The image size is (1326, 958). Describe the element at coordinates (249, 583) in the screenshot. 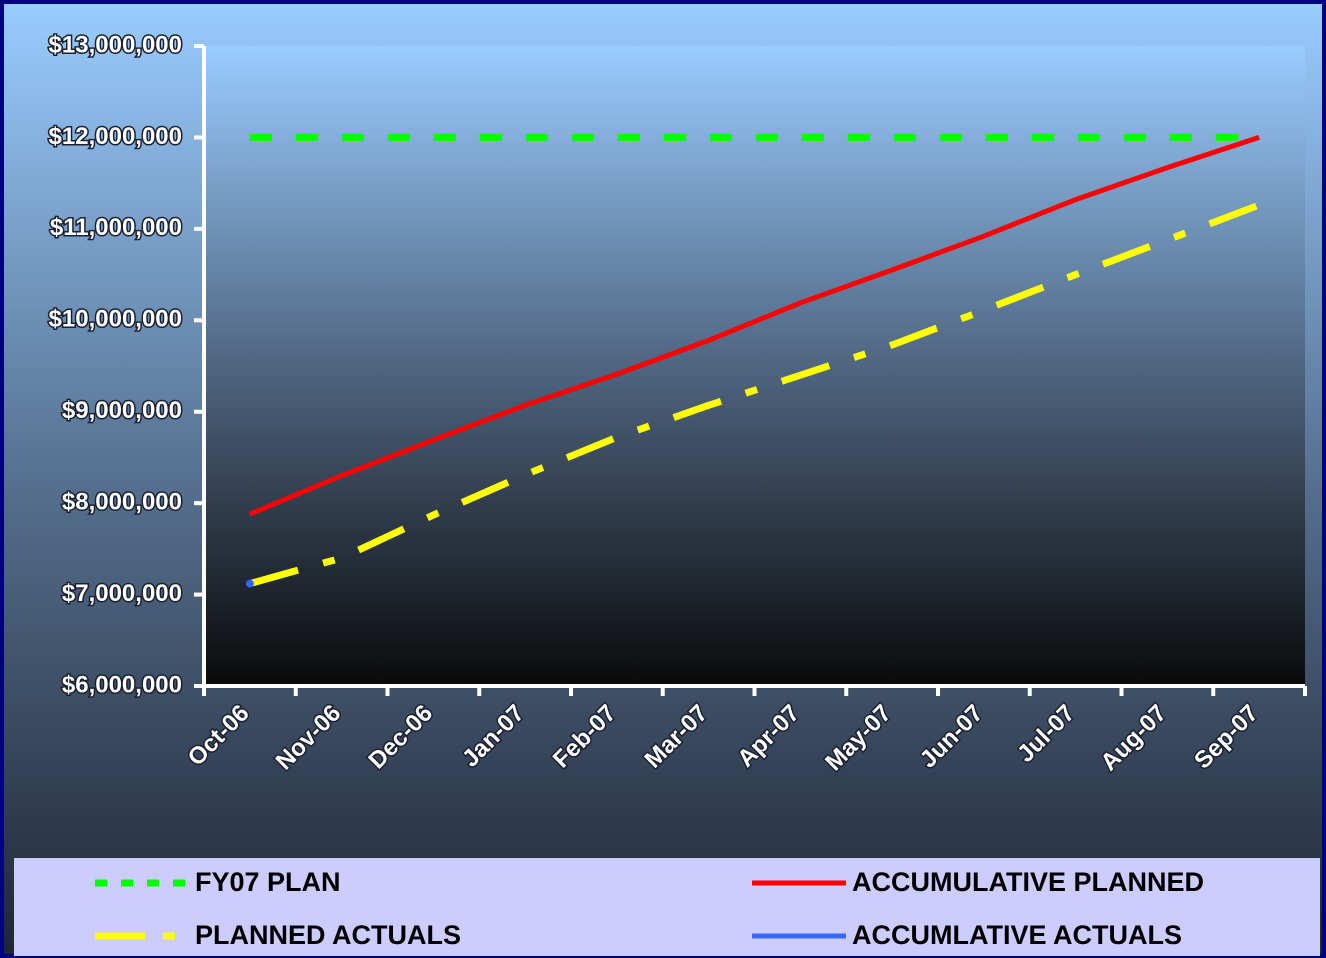

I see `line-point` at that location.